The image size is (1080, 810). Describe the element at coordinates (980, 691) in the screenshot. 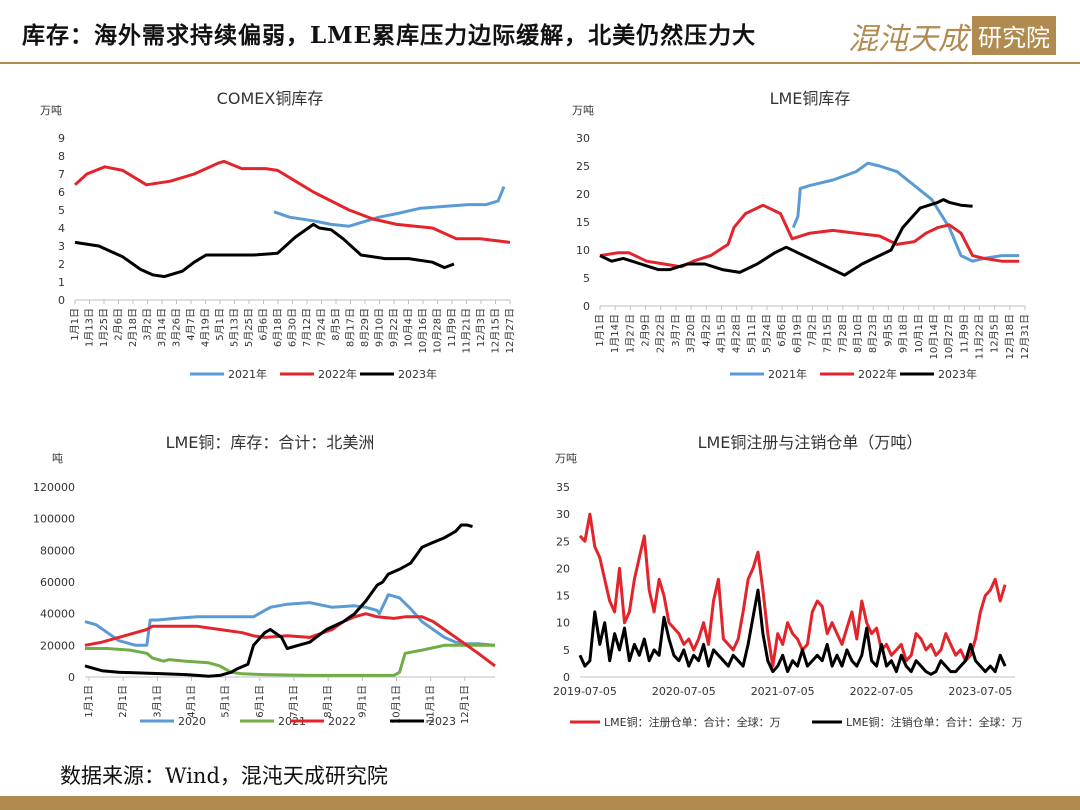

I see `x-tick-label: 2023-07-05` at that location.